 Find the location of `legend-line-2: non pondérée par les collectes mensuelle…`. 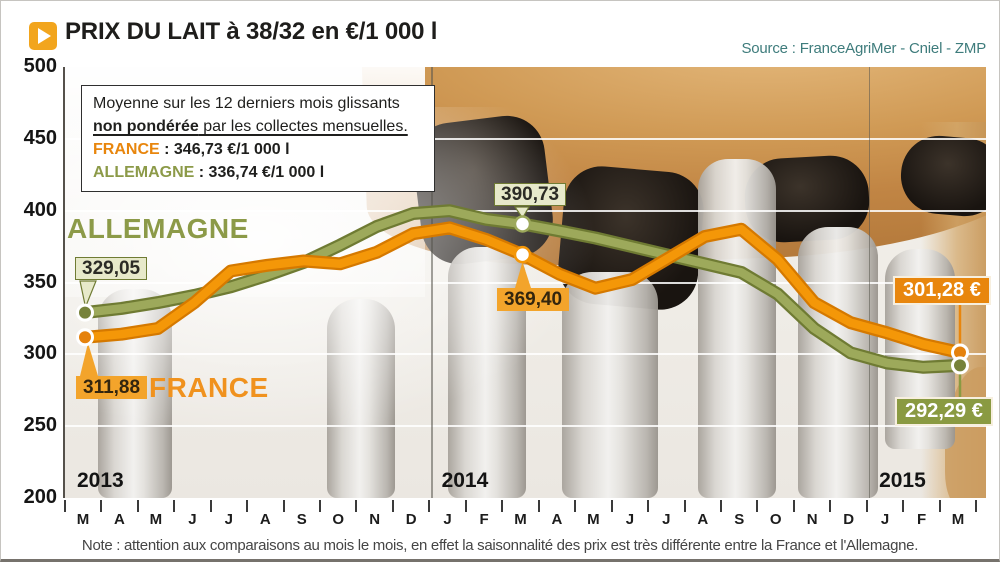

legend-line-2: non pondérée par les collectes mensuelle… is located at coordinates (258, 126).